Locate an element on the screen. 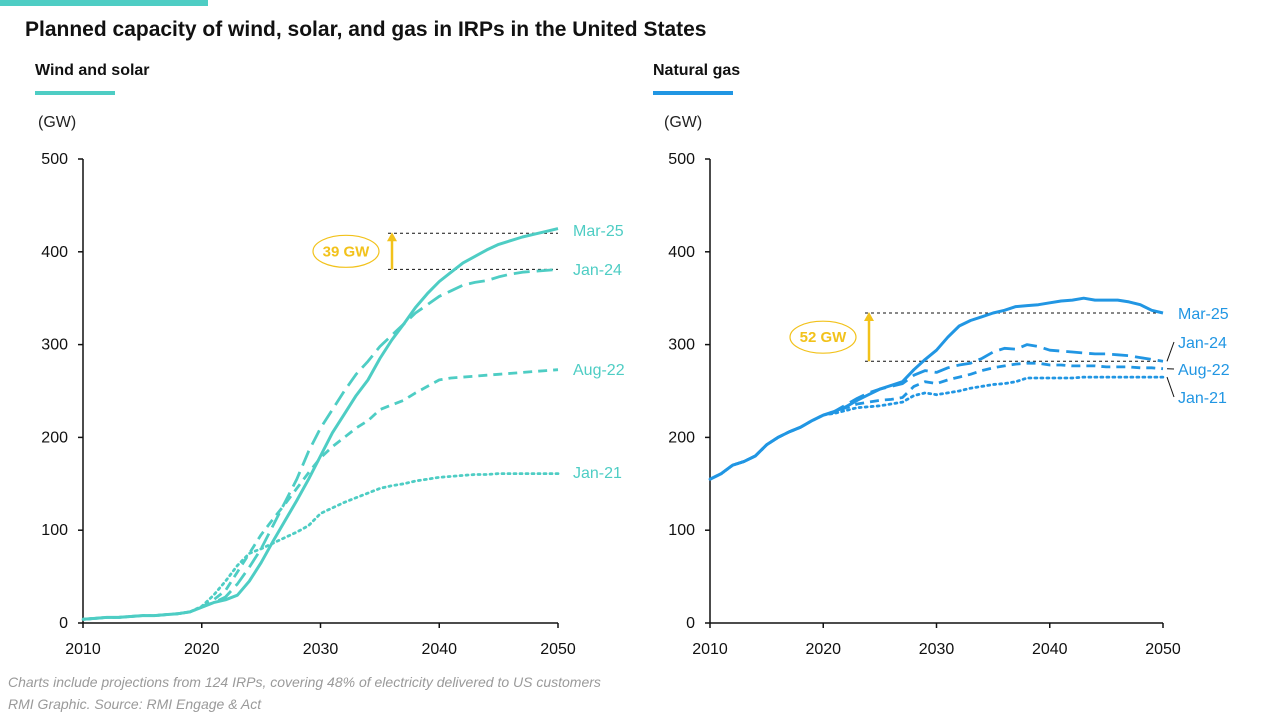 This screenshot has height=720, width=1280. wind-solar-y-tick-label: 200 is located at coordinates (54, 437).